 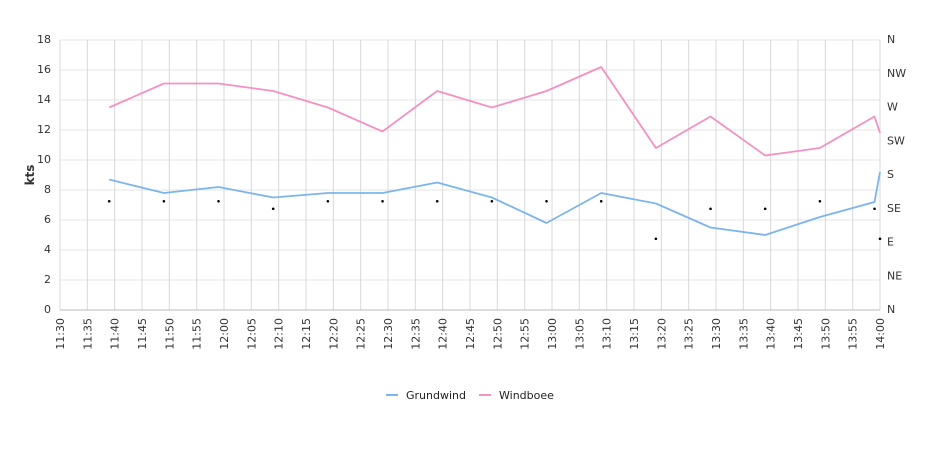 What do you see at coordinates (716, 334) in the screenshot?
I see `x-tick-label: 13:30` at bounding box center [716, 334].